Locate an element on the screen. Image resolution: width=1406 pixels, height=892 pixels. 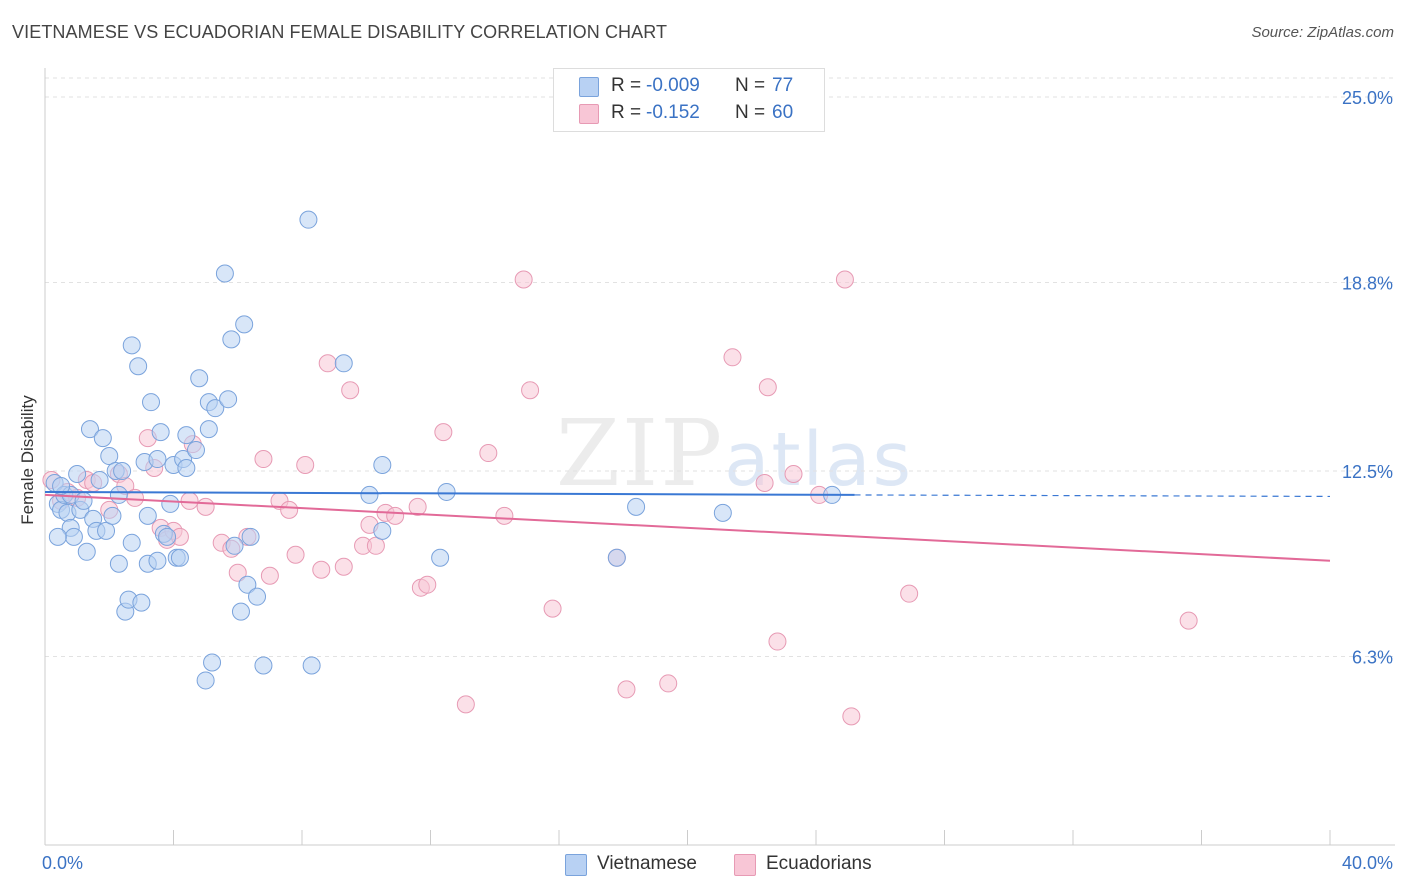
ecuadorian-trend-line is located at coordinates (687, 527).